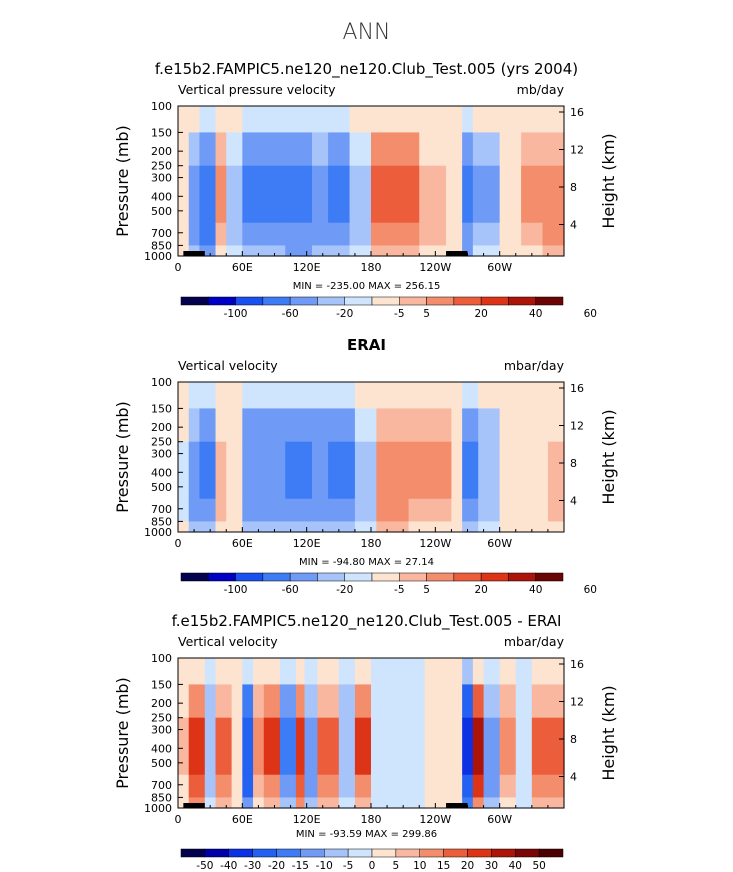 Image resolution: width=733 pixels, height=872 pixels. Describe the element at coordinates (491, 866) in the screenshot. I see `colorbar-label: 30` at that location.